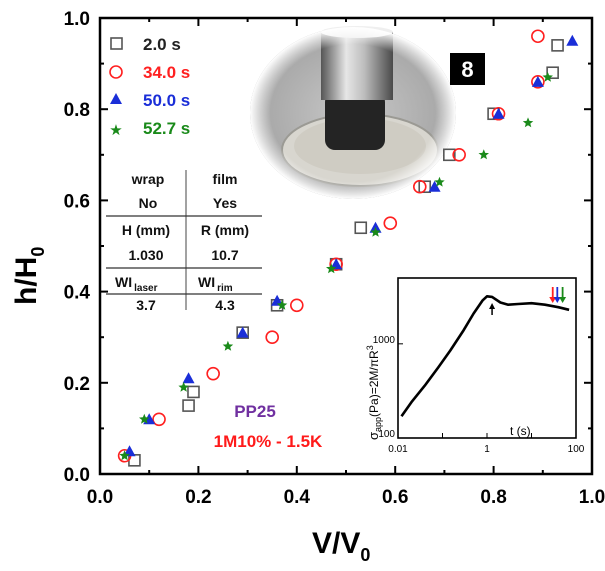 The width and height of the screenshot is (605, 571). What do you see at coordinates (77, 293) in the screenshot?
I see `y-tick-label: 0.4` at bounding box center [77, 293].